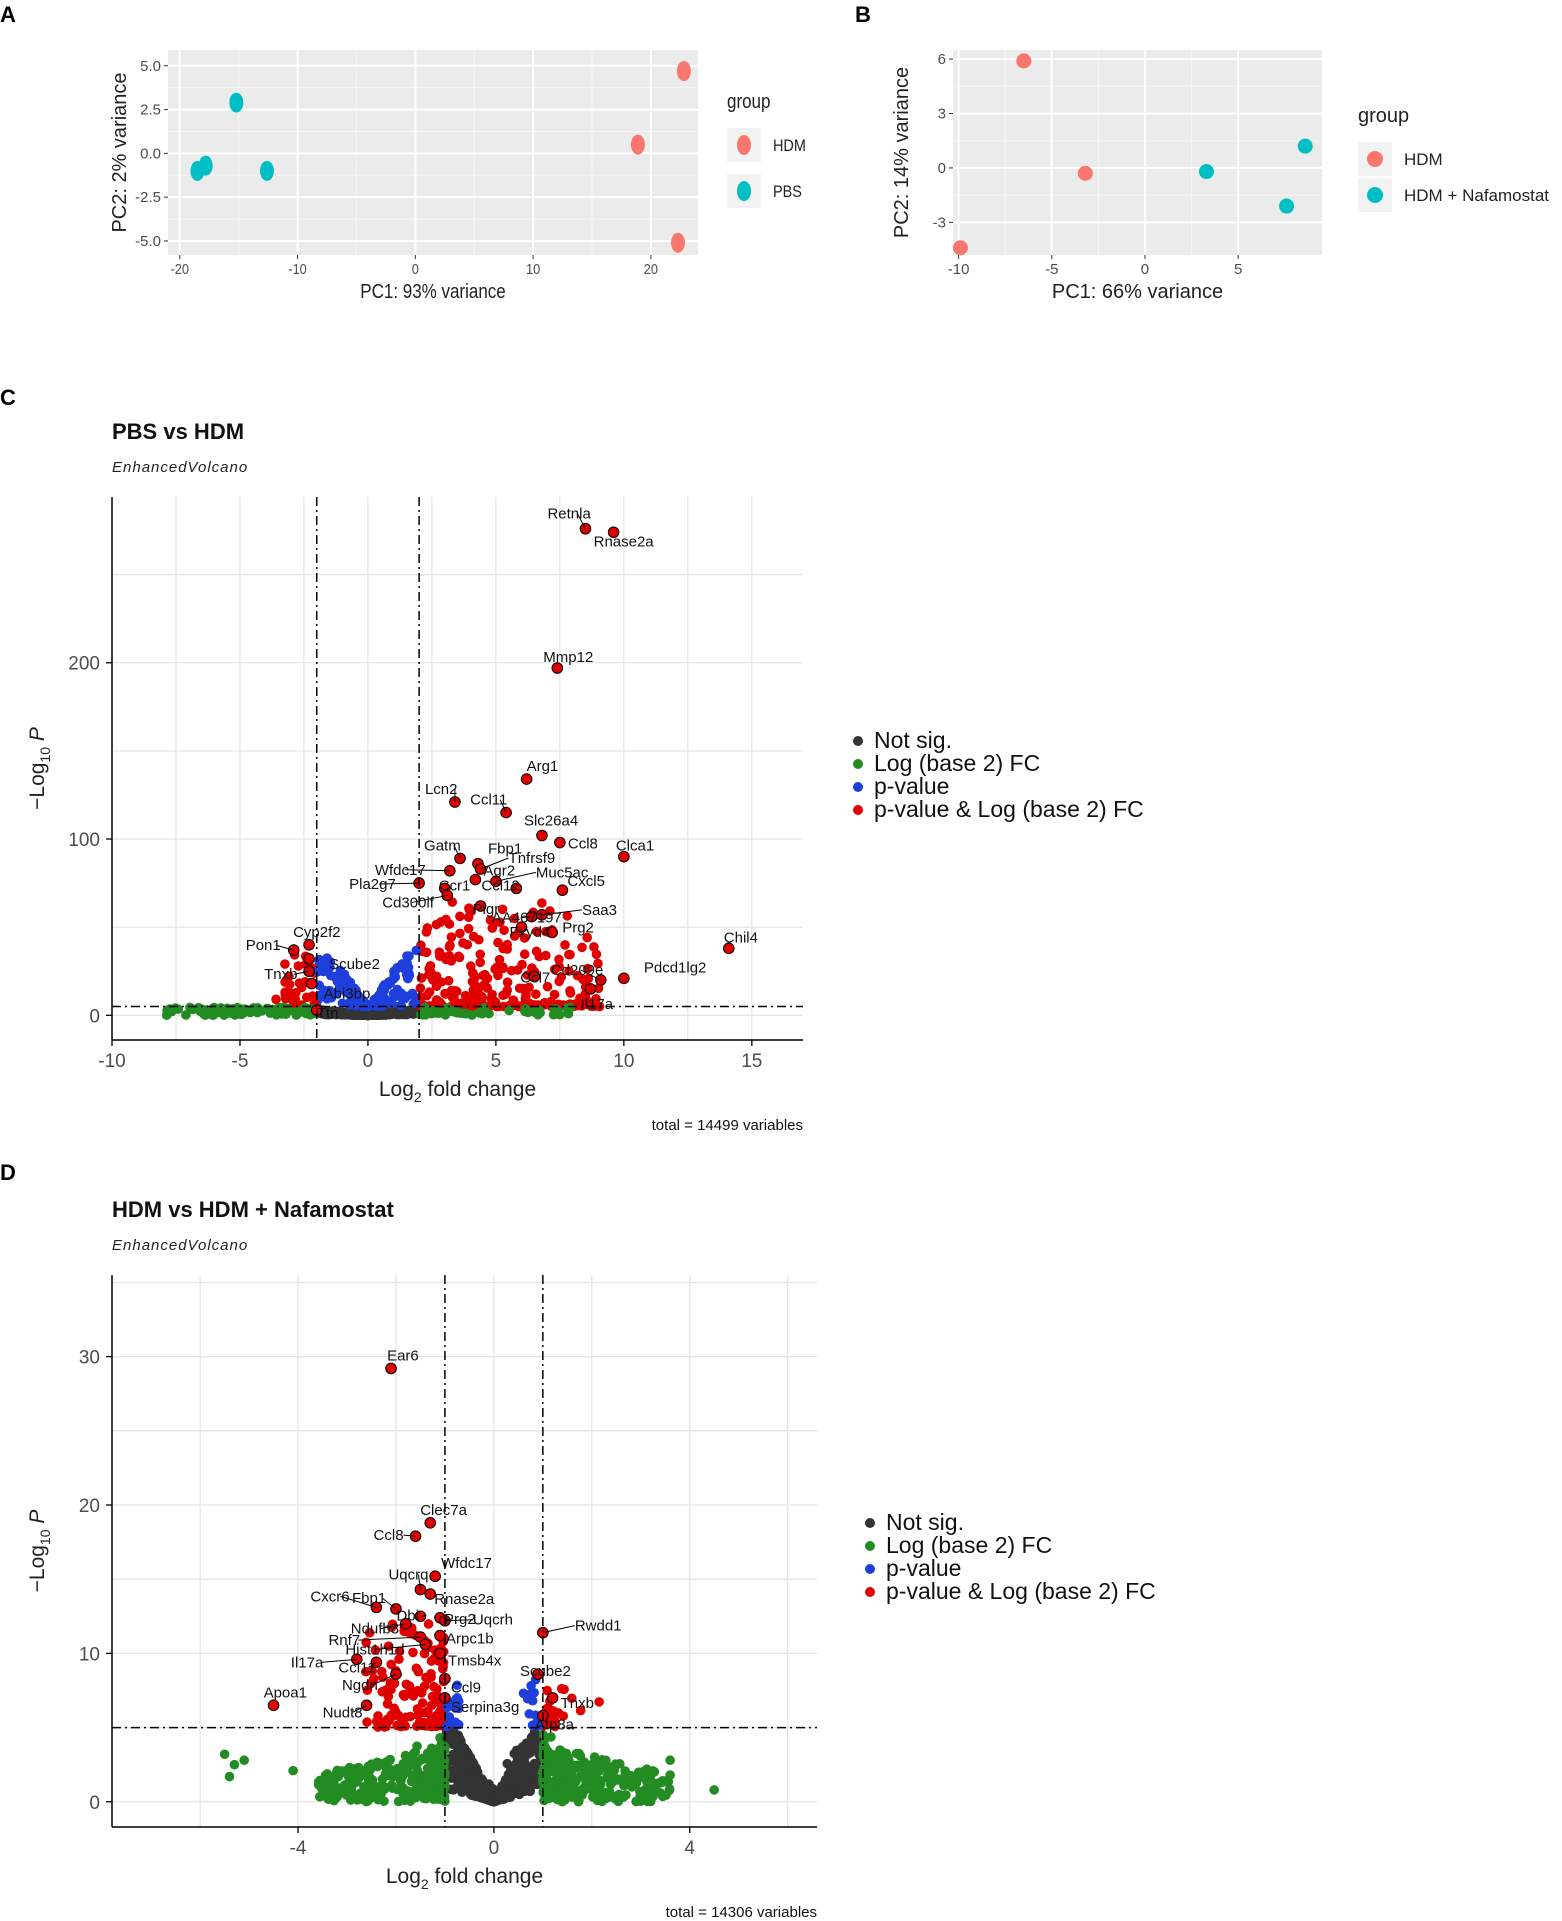 This screenshot has width=1562, height=1921. I want to click on gene-connector, so click(457, 852).